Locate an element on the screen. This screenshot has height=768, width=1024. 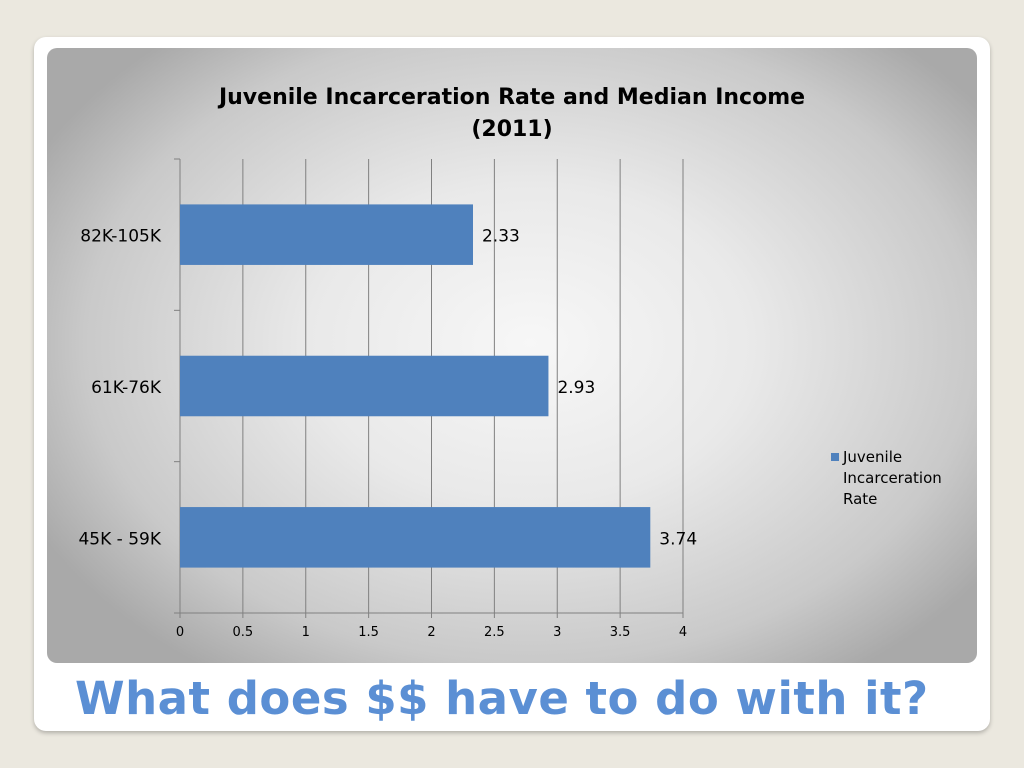
legend-swatch is located at coordinates (835, 457).